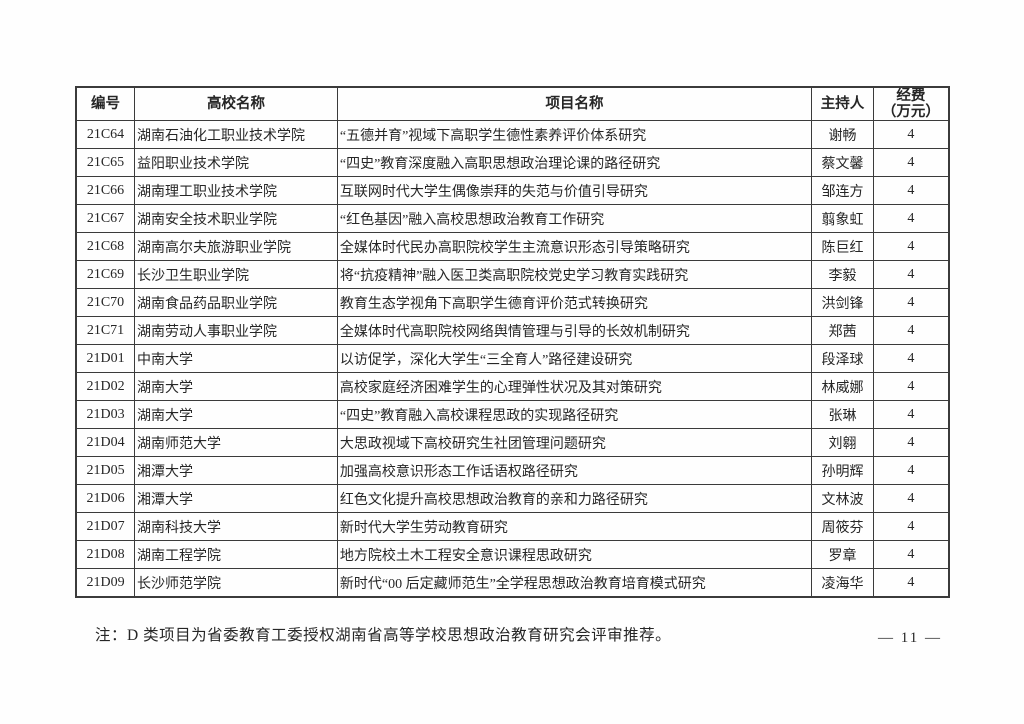  Describe the element at coordinates (574, 414) in the screenshot. I see `cell-project-name: “四史”教育融入高校课程思政的实现路径研究` at that location.